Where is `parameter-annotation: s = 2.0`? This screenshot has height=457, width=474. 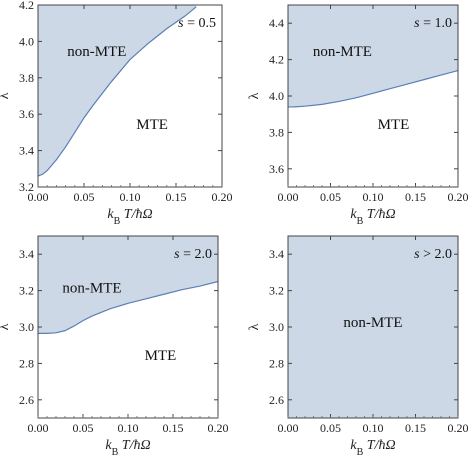 parameter-annotation: s = 2.0 is located at coordinates (193, 254).